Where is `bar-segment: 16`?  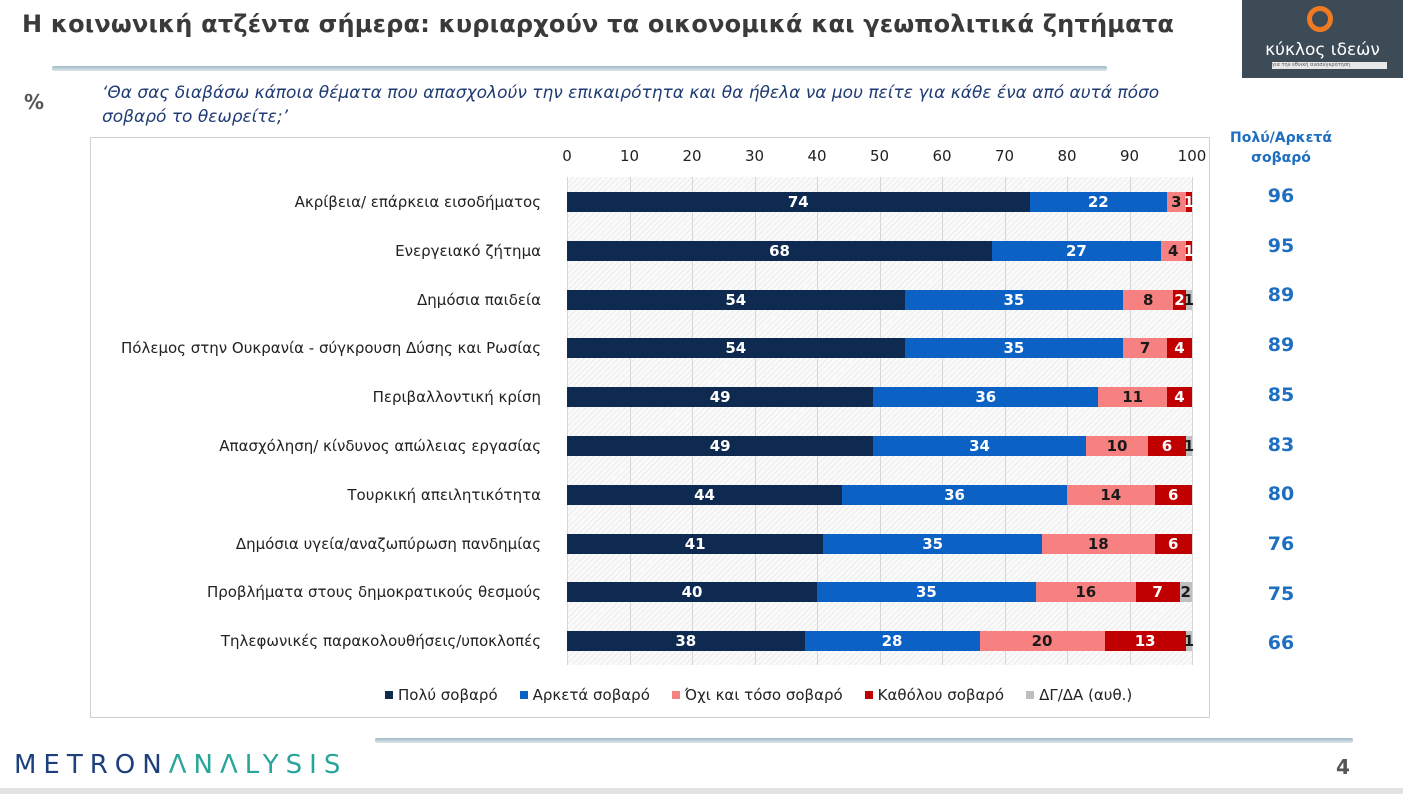 bar-segment: 16 is located at coordinates (1085, 592).